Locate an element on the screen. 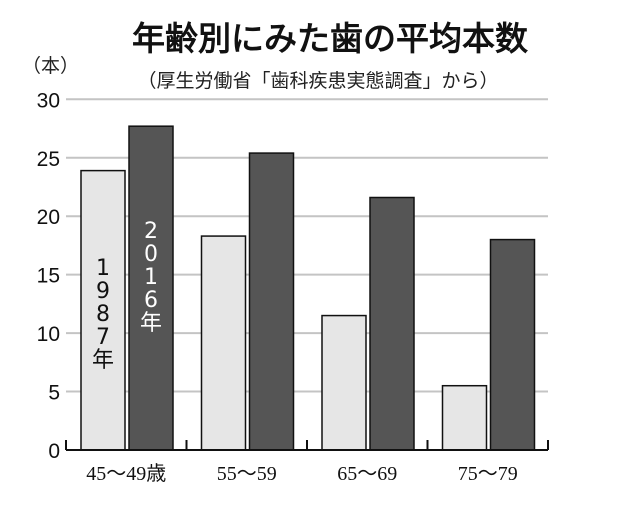 The image size is (620, 525). x-tick-label: 45～49歳 is located at coordinates (126, 473).